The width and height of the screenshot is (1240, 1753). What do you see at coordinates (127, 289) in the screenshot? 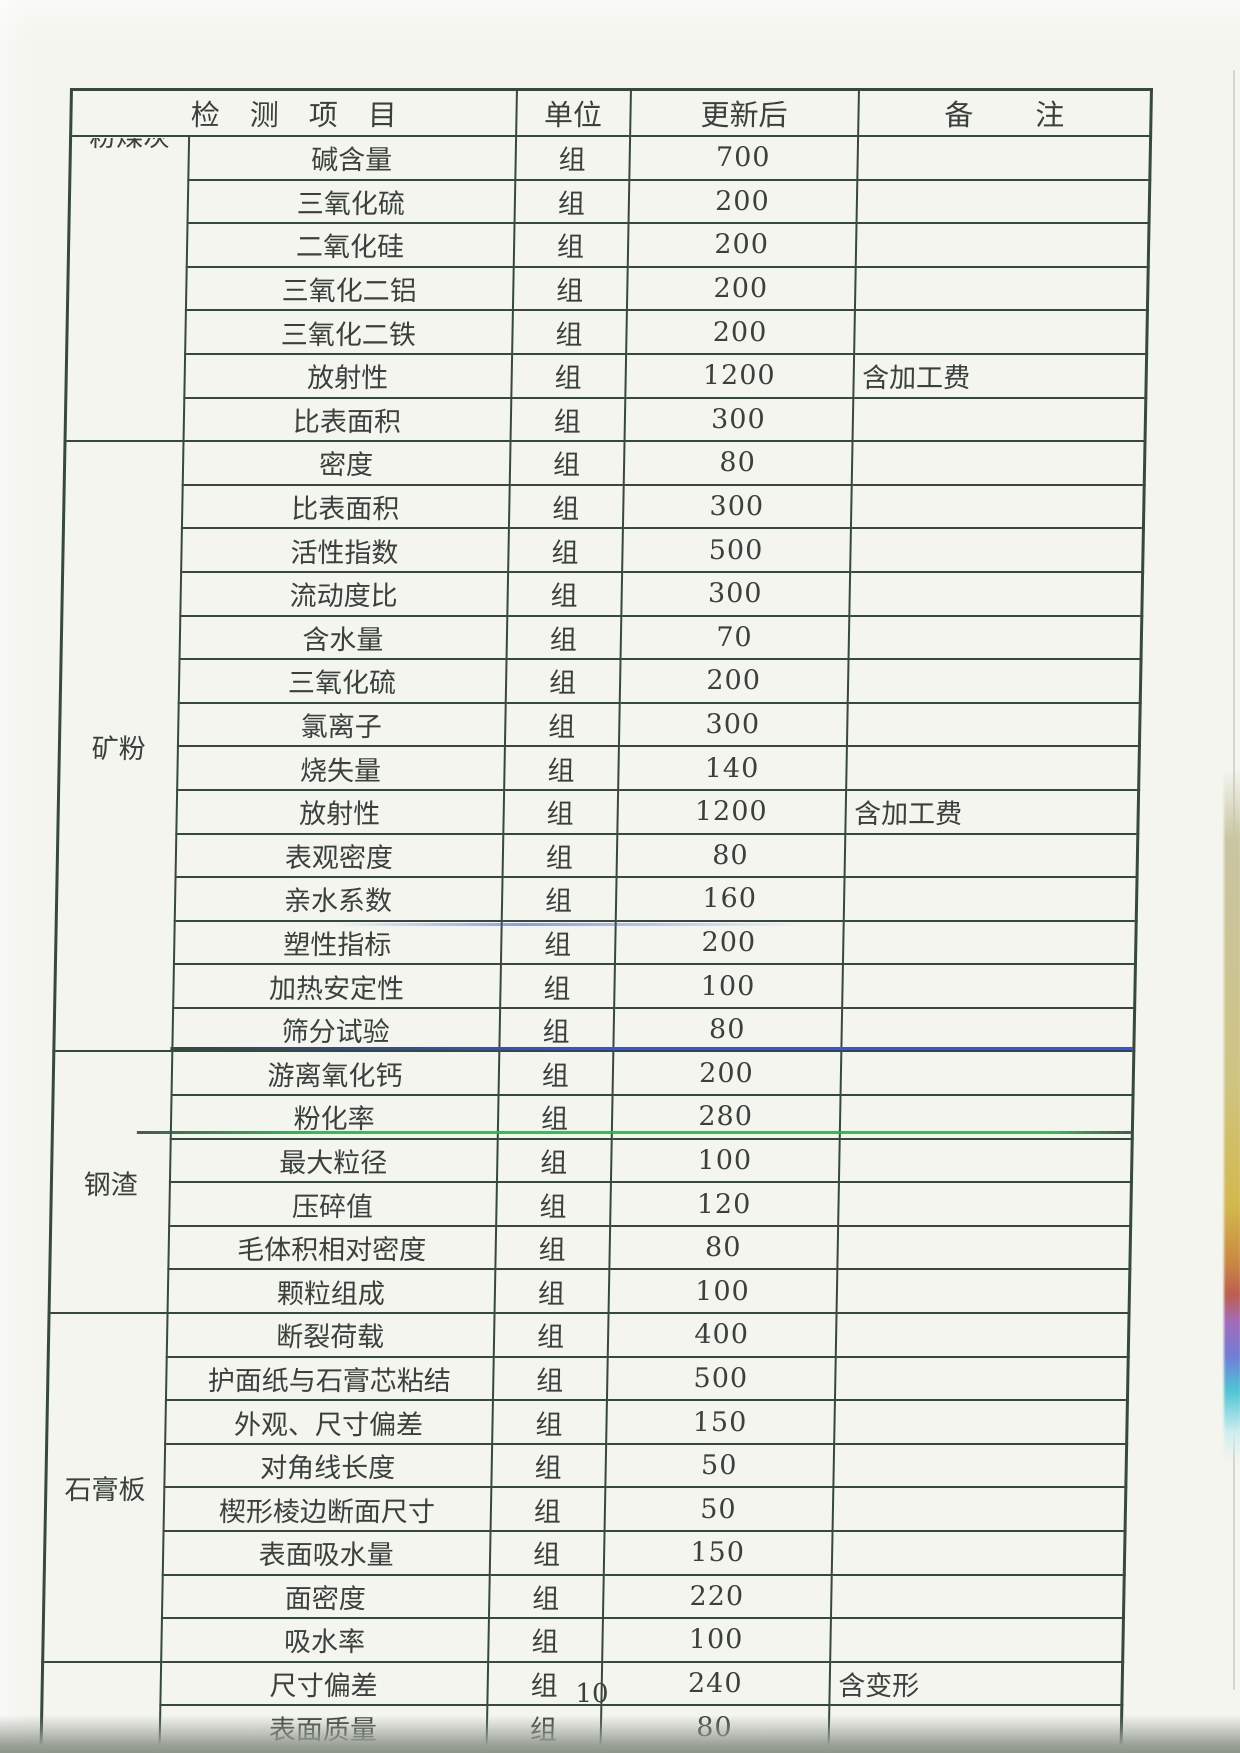
I see `category-cell: 粉煤灰` at bounding box center [127, 289].